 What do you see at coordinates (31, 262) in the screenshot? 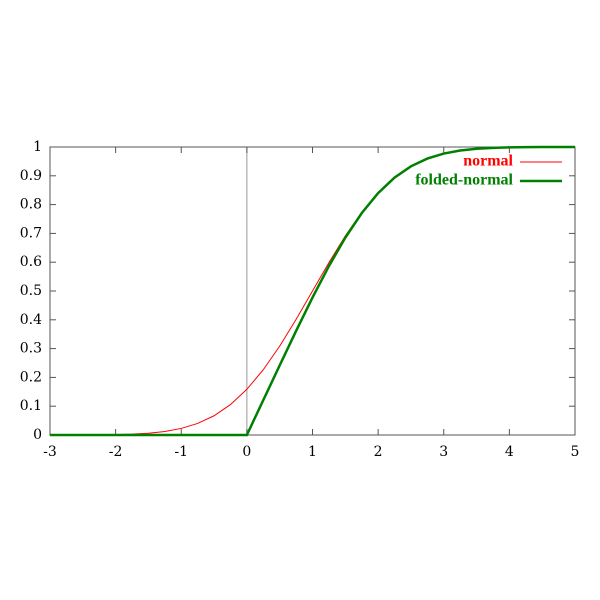
I see `y-tick-label: 0.6` at bounding box center [31, 262].